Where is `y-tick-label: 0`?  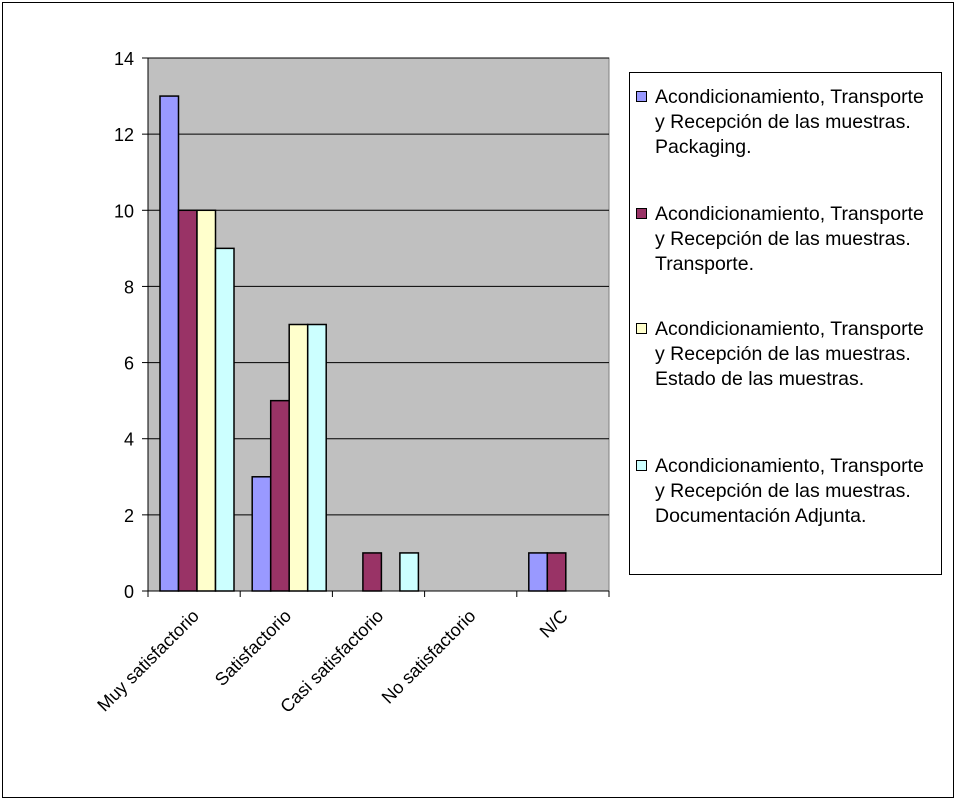
y-tick-label: 0 is located at coordinates (129, 592).